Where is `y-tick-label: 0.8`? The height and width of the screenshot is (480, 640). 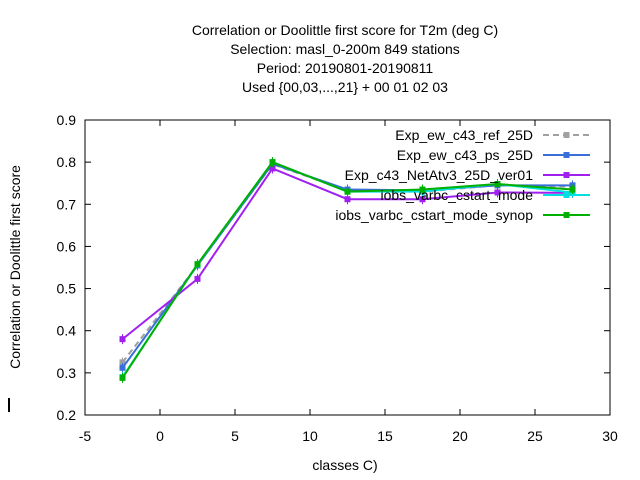 y-tick-label: 0.8 is located at coordinates (67, 162).